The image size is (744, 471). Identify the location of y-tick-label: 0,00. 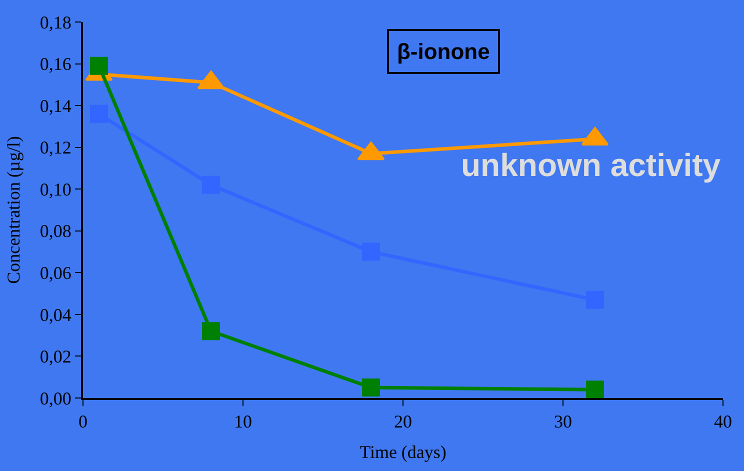
(56, 398).